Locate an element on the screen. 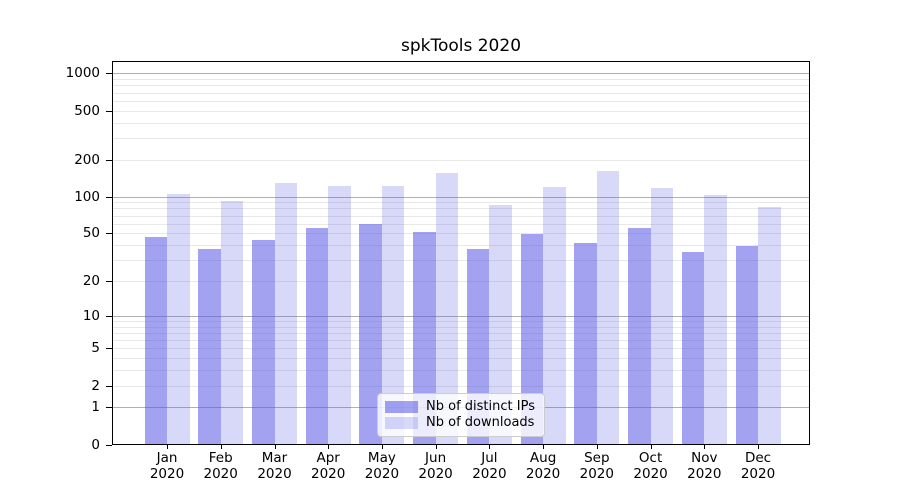 The image size is (900, 500). x-tick-month: Aug is located at coordinates (543, 458).